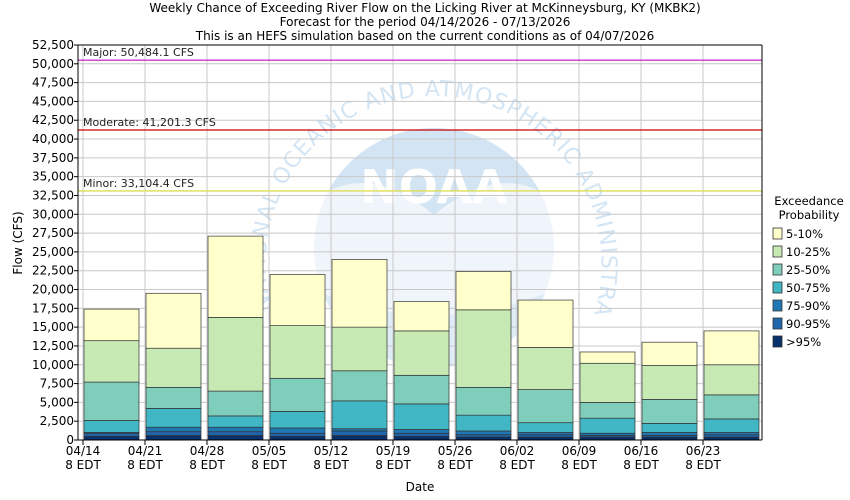 This screenshot has height=500, width=850. I want to click on x-tick-label-date: 05/19, so click(393, 451).